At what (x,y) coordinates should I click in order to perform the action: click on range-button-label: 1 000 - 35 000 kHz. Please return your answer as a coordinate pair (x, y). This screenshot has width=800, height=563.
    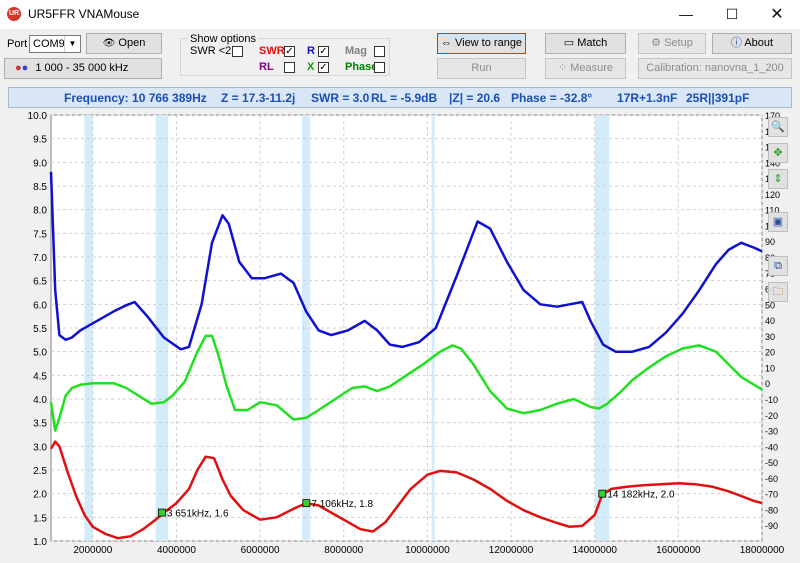
    Looking at the image, I should click on (82, 68).